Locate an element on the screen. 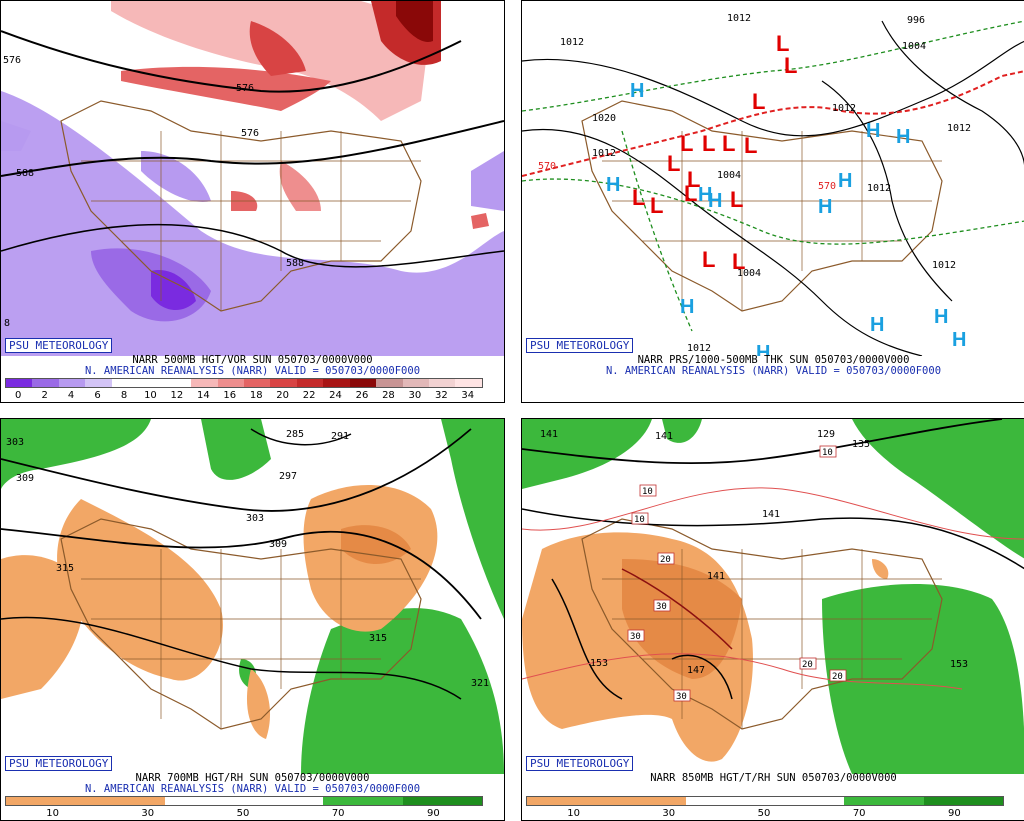 This screenshot has height=821, width=1024. temperature-label: 10 is located at coordinates (648, 490).